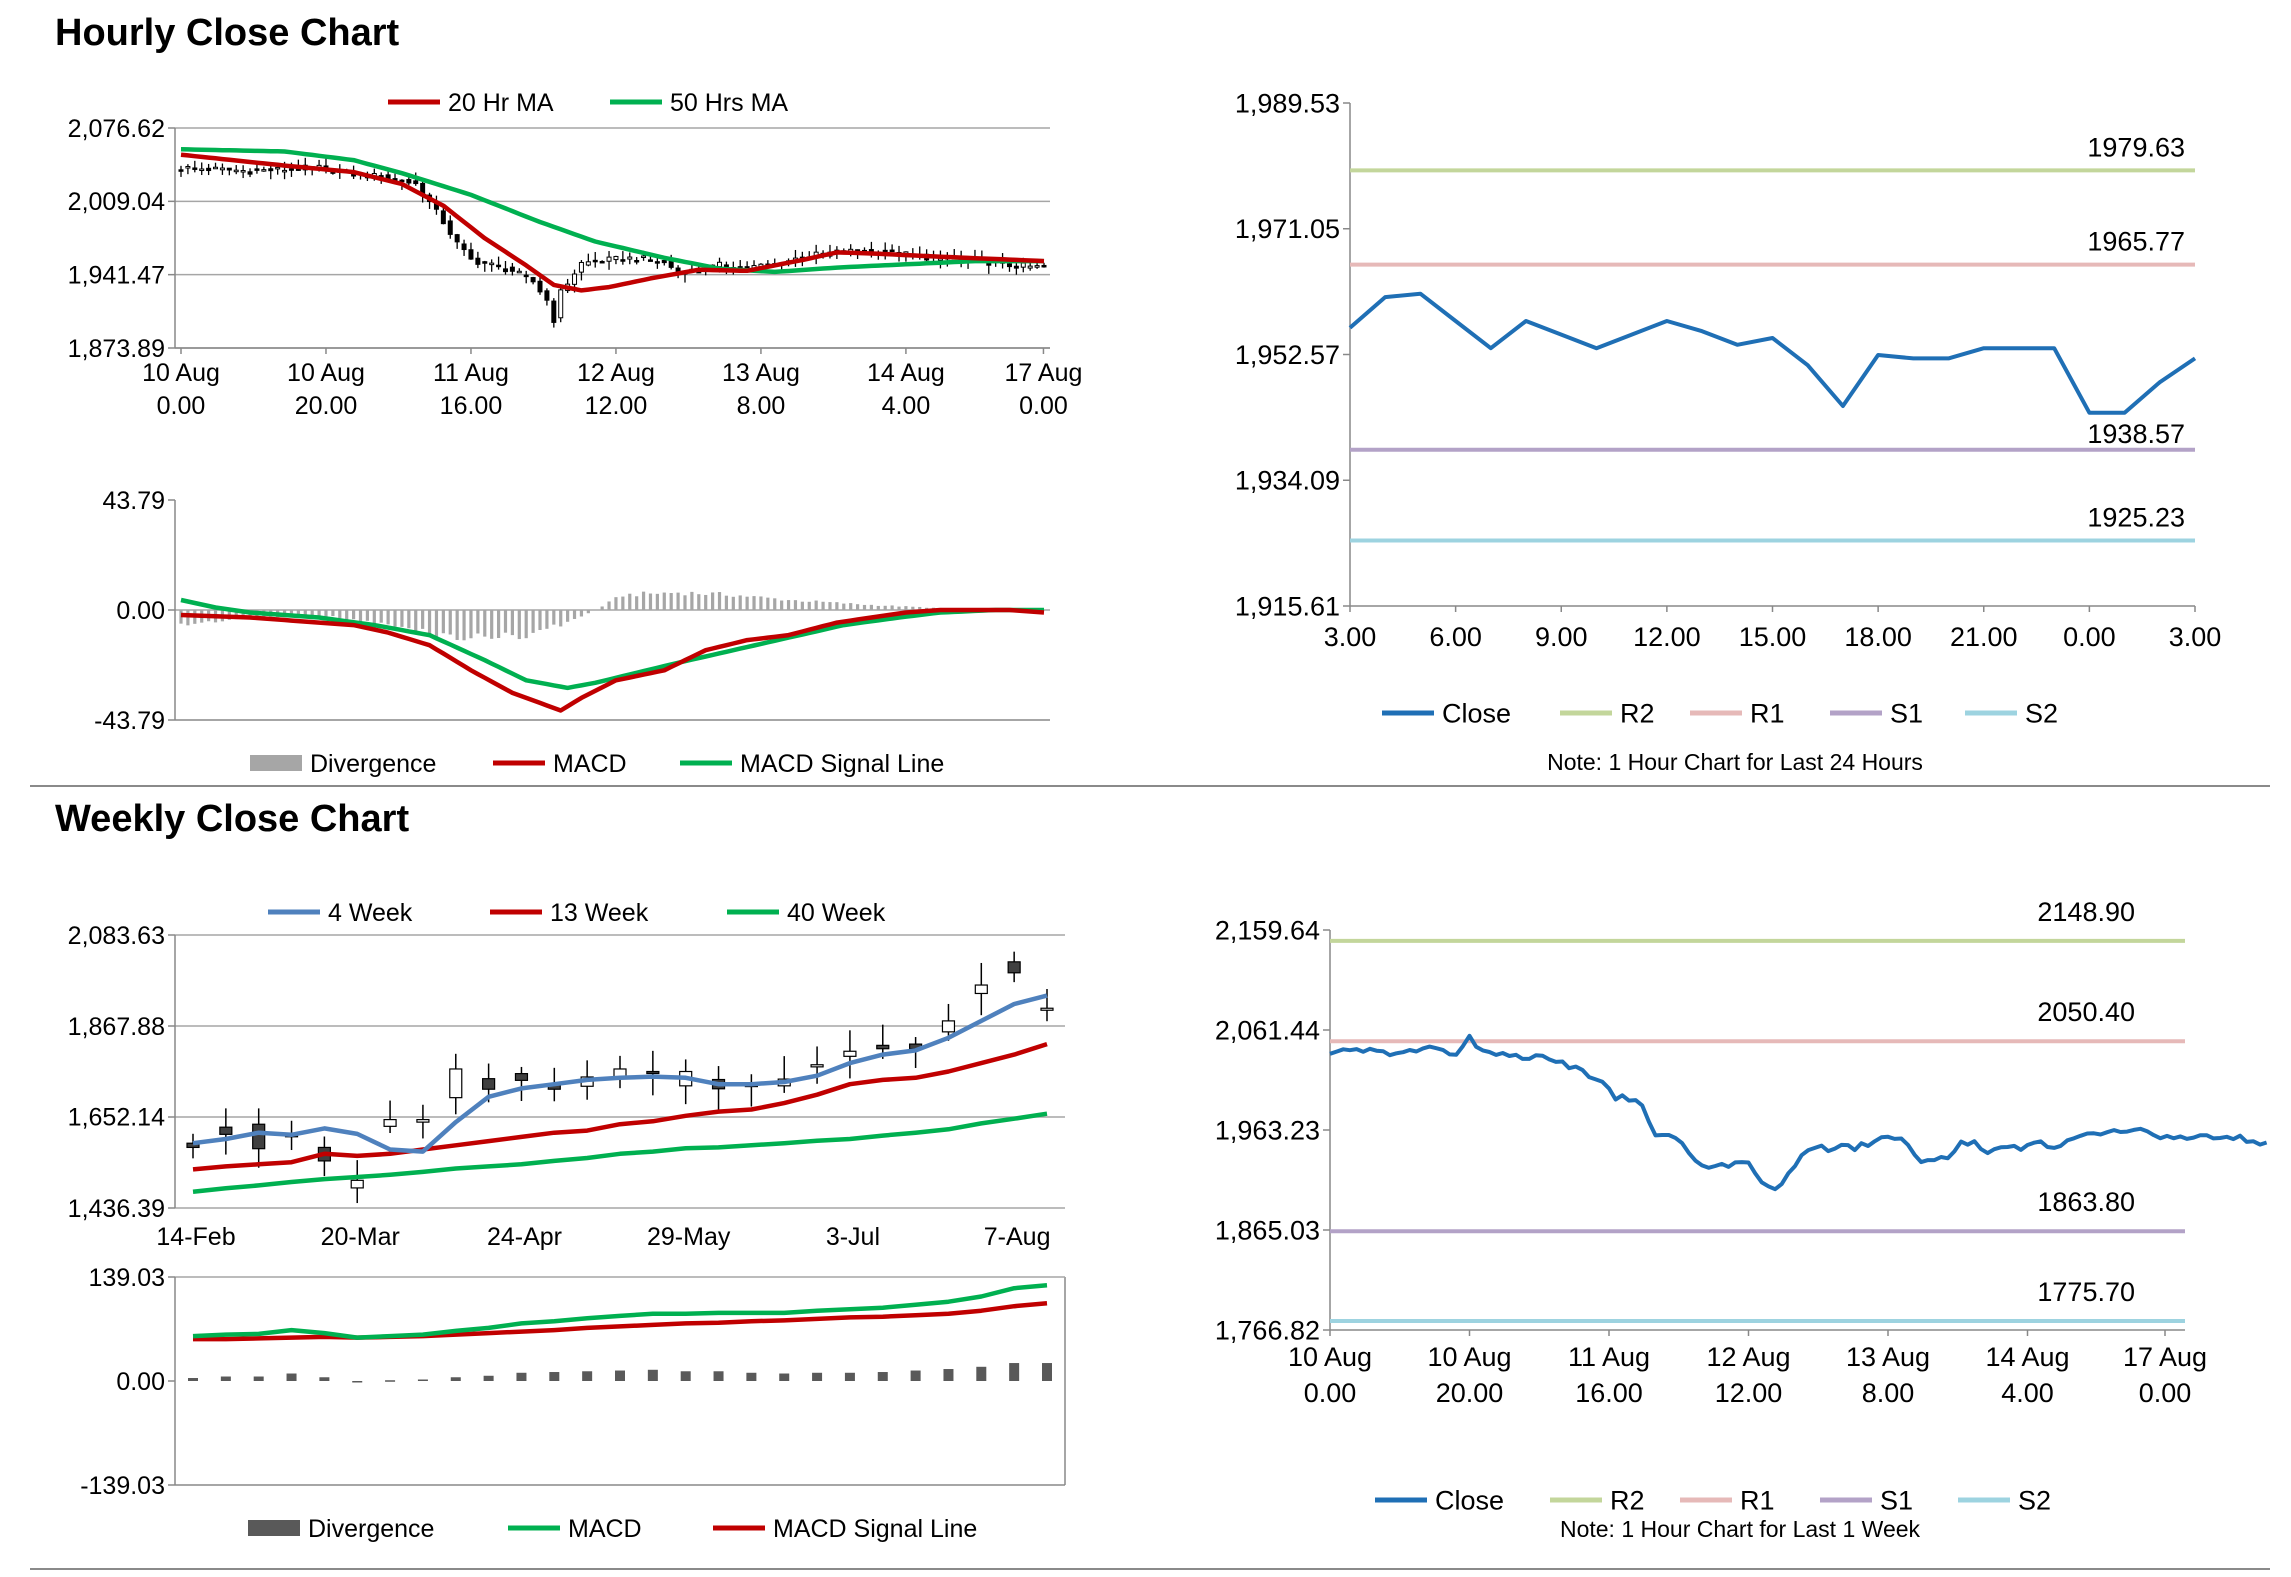  What do you see at coordinates (1888, 1357) in the screenshot?
I see `x-tick-label: 13 Aug` at bounding box center [1888, 1357].